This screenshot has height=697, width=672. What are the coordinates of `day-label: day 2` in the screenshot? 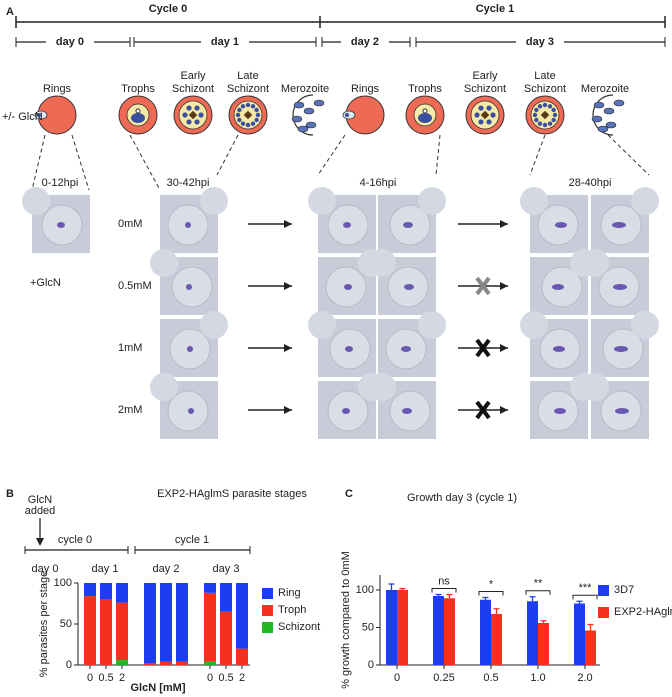 It's located at (365, 42).